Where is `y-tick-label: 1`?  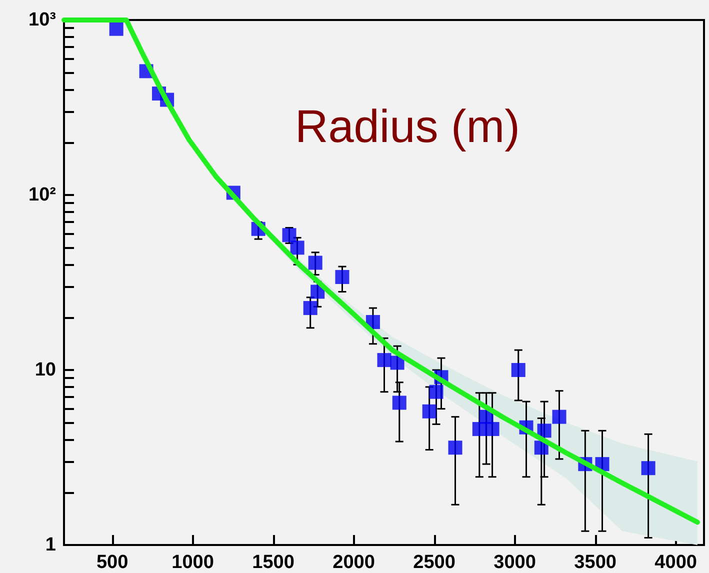 y-tick-label: 1 is located at coordinates (50, 545).